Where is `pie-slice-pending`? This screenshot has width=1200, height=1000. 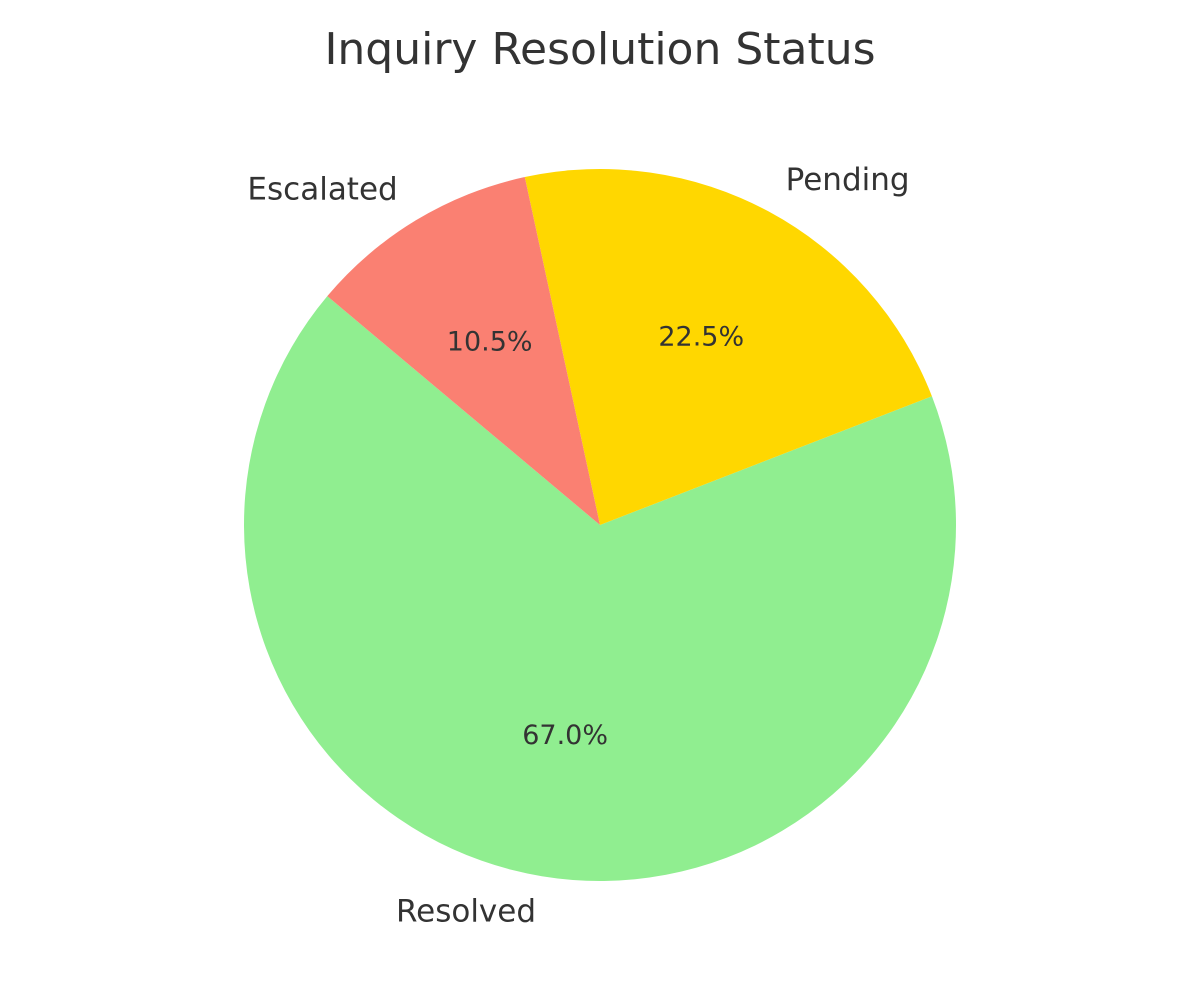
pie-slice-pending is located at coordinates (728, 347).